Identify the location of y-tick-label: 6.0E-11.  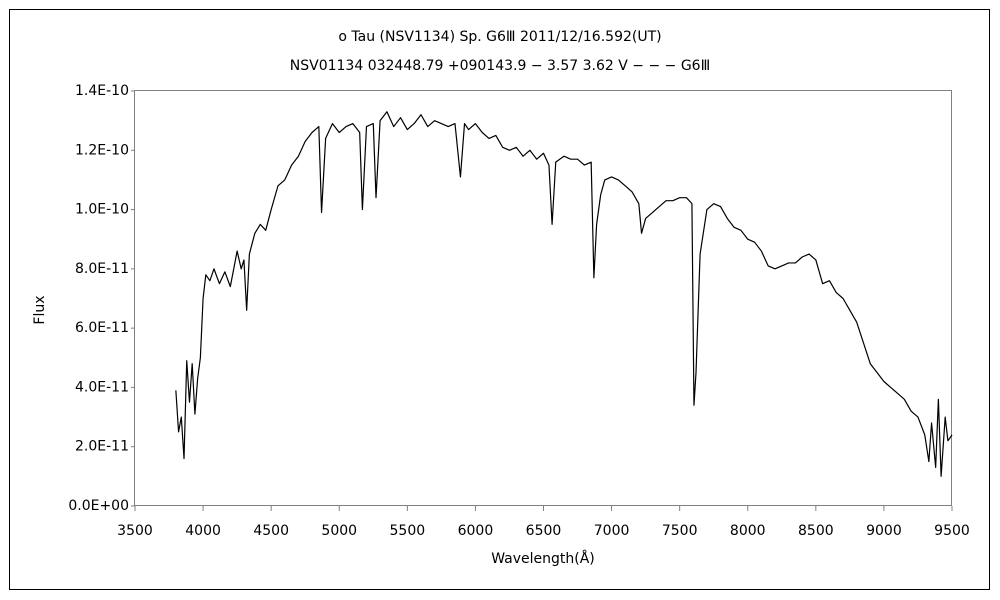
(102, 328).